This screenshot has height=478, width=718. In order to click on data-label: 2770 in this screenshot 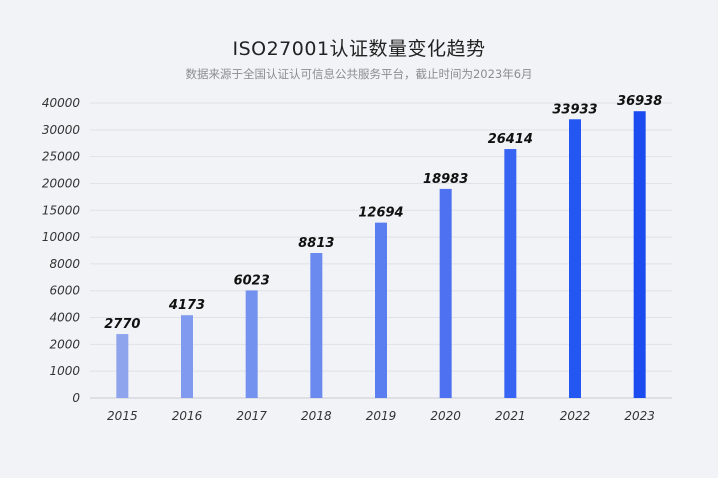, I will do `click(122, 324)`.